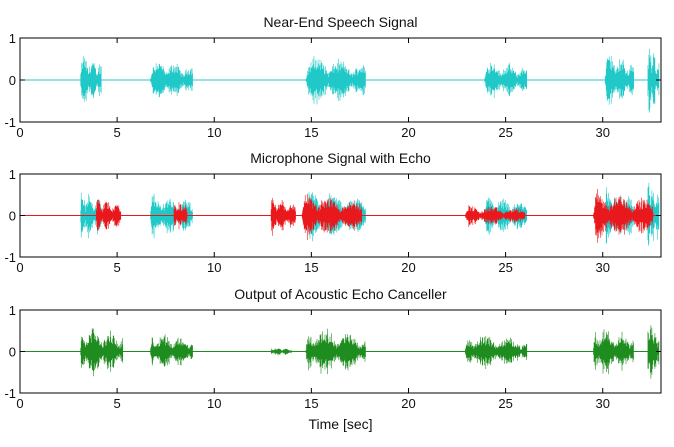  I want to click on x-axis-label: Time [sec], so click(340, 424).